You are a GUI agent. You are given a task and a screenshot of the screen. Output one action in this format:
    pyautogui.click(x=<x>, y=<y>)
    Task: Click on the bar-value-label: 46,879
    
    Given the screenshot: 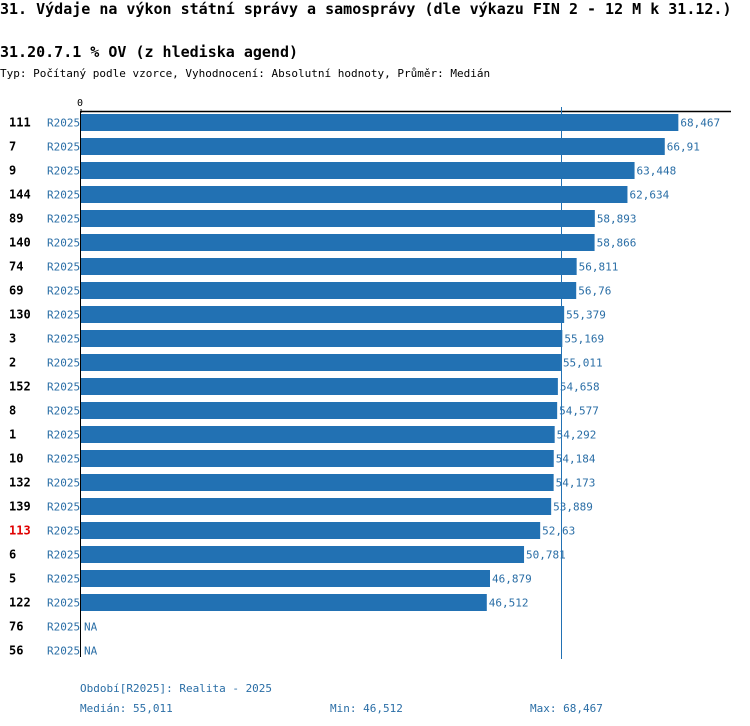 What is the action you would take?
    pyautogui.click(x=512, y=579)
    